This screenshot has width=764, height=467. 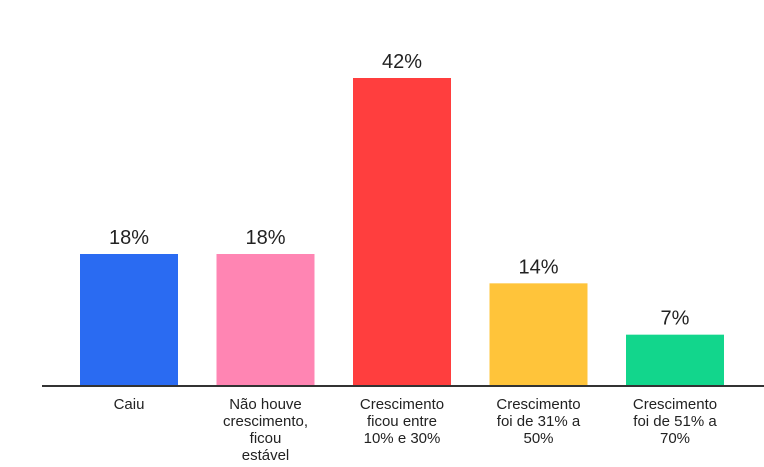 I want to click on category-label-2: Não houve crescimento, ficou estável, so click(x=265, y=430).